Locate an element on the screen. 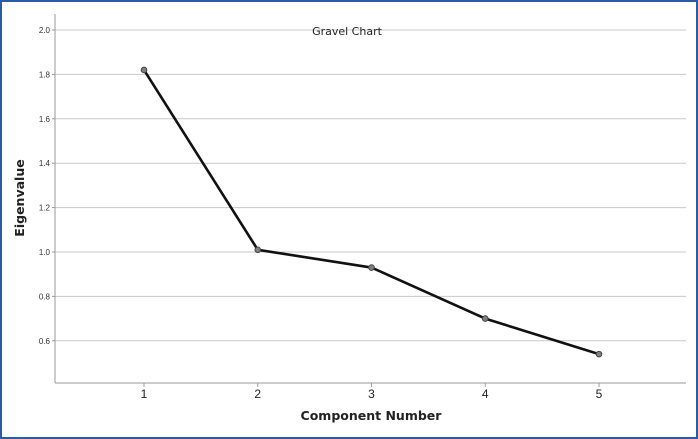 The height and width of the screenshot is (439, 698). x-tick-label: 4 is located at coordinates (485, 394).